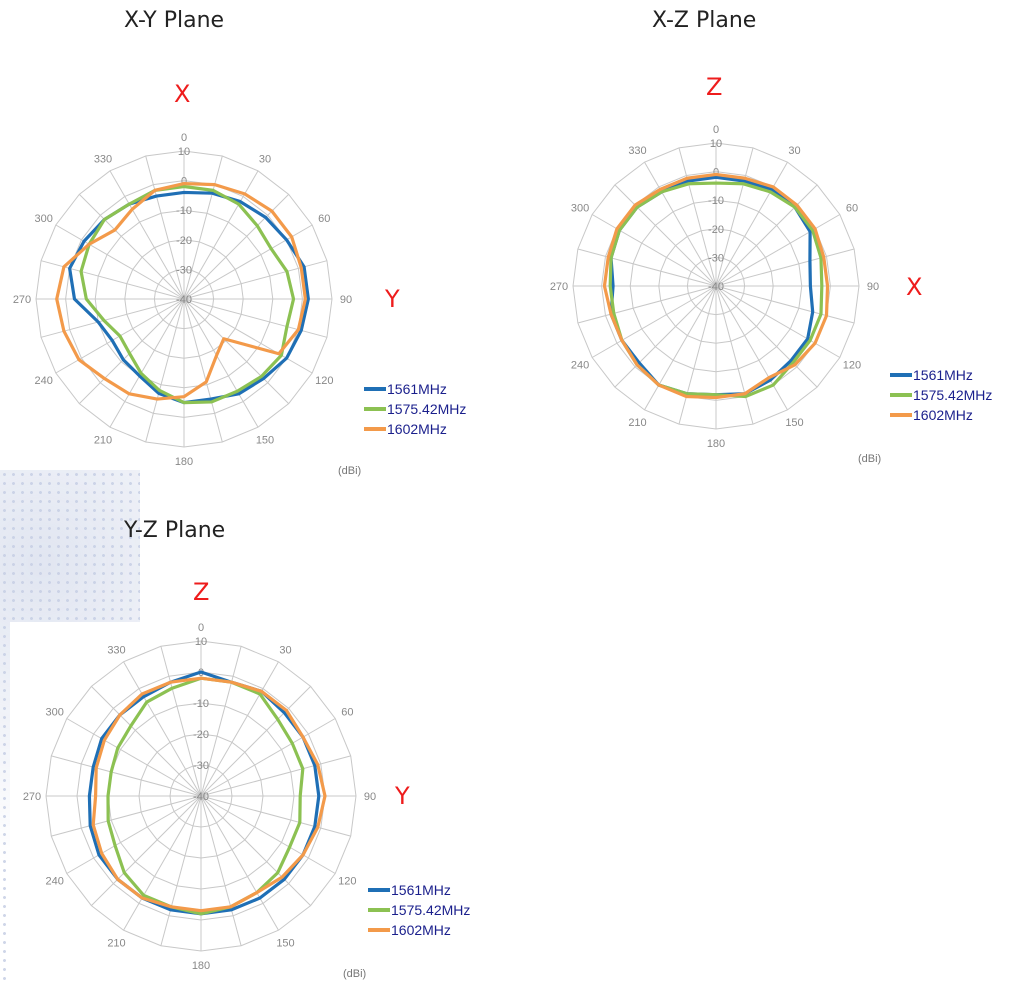 The height and width of the screenshot is (985, 1010). I want to click on angle-tick-label: 330, so click(103, 160).